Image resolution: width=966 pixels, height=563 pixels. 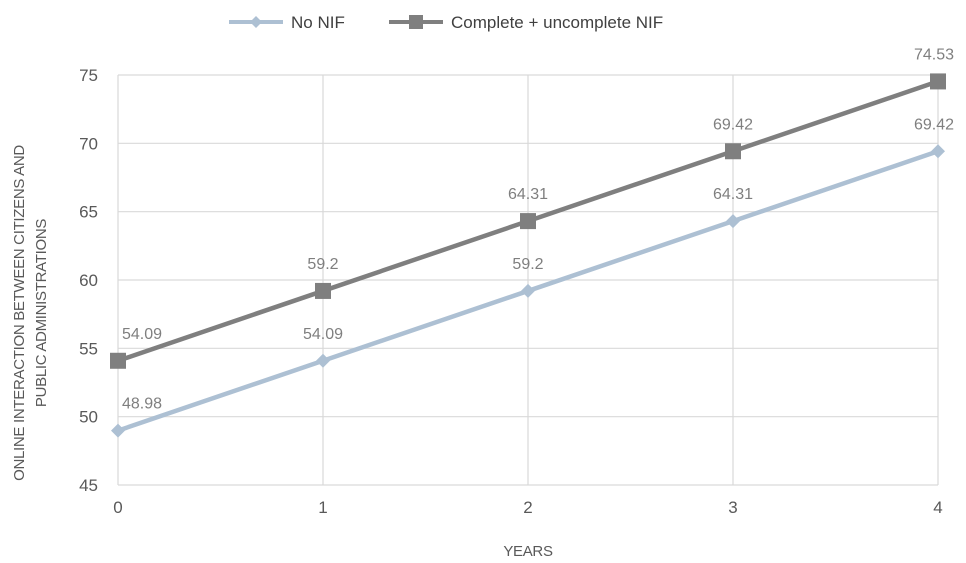 I want to click on y-tick-label: 60, so click(x=88, y=280).